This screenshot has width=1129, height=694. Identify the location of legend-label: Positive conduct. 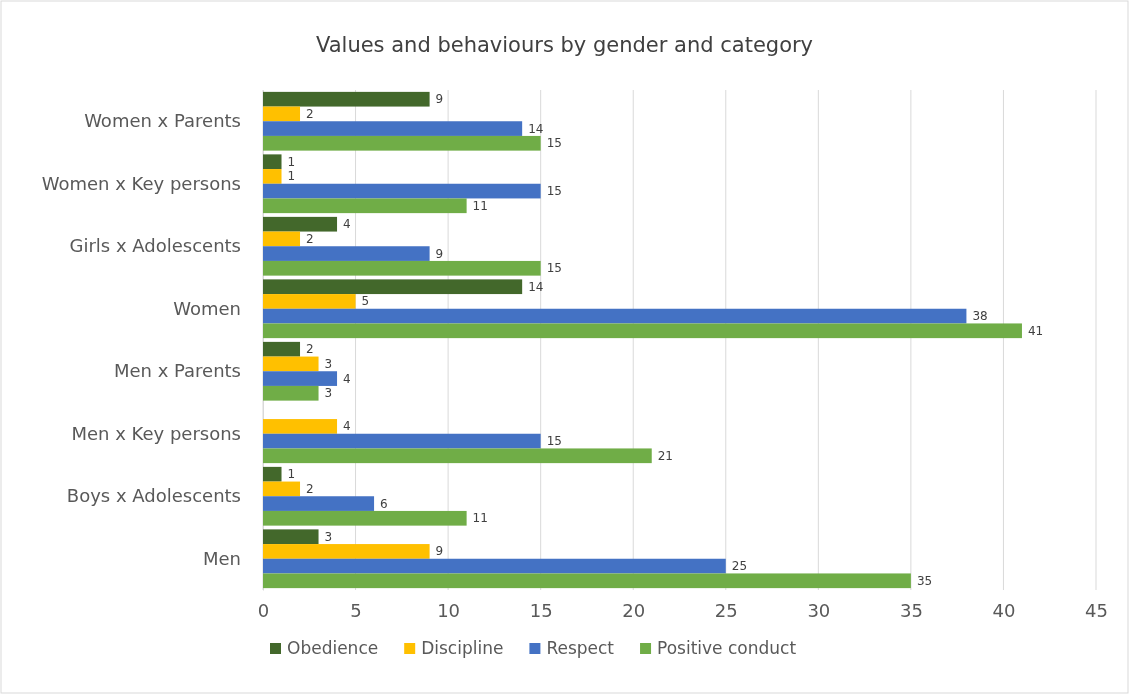
(727, 648).